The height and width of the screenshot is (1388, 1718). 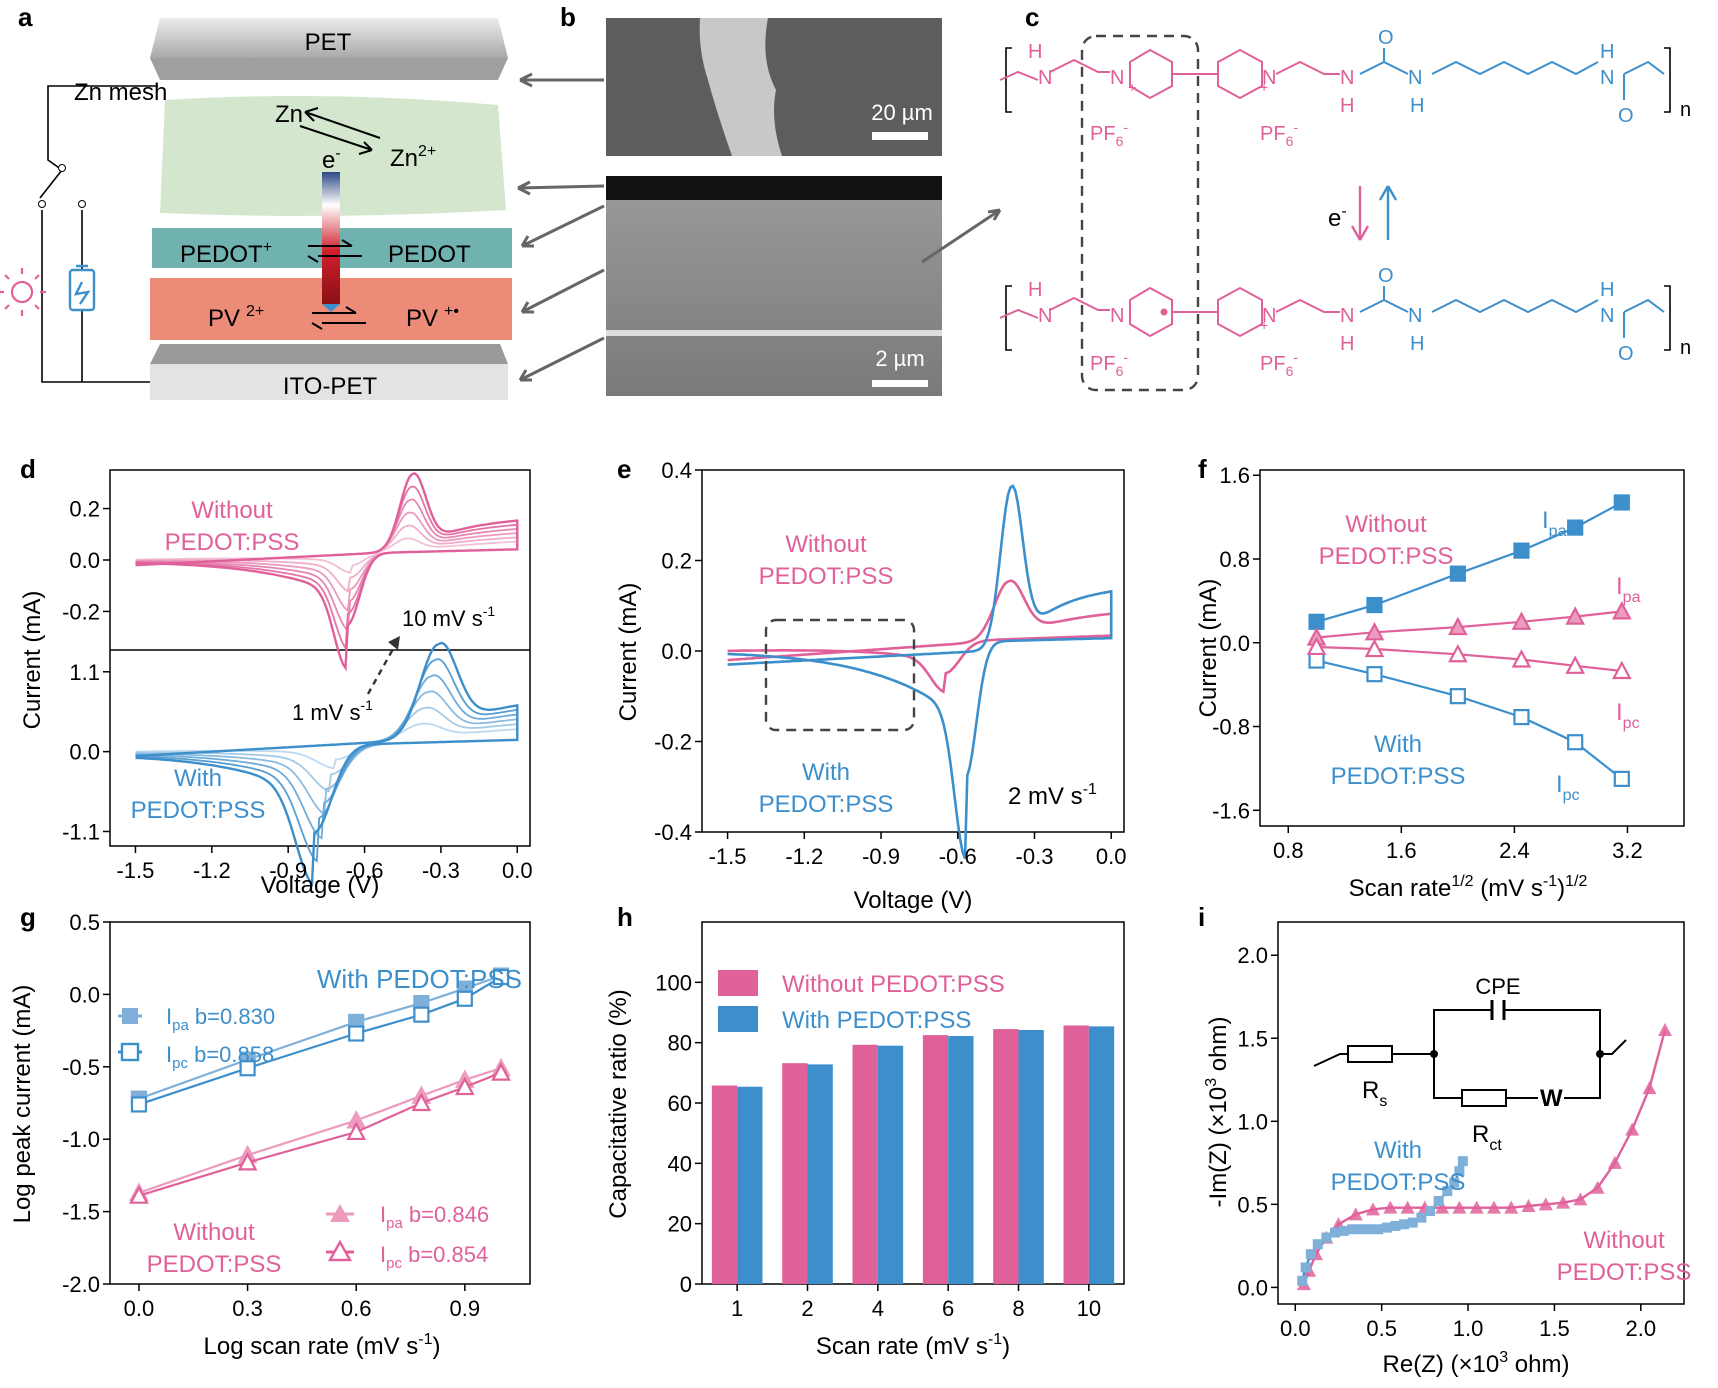 What do you see at coordinates (1381, 1328) in the screenshot?
I see `x-tick-label: 0.5` at bounding box center [1381, 1328].